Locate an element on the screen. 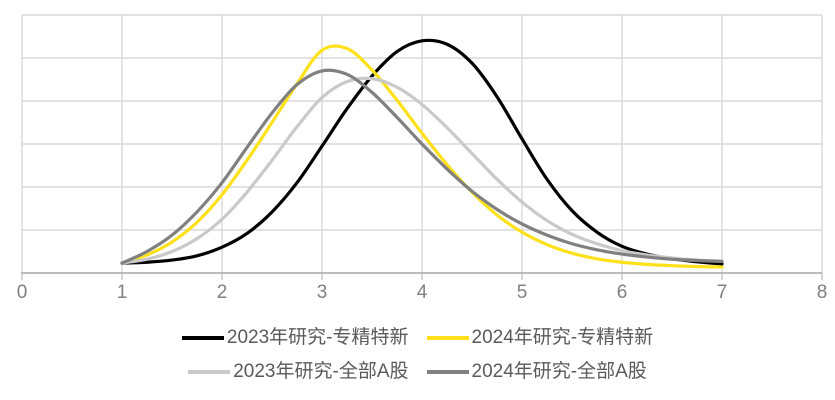  x-axis-tick-marks is located at coordinates (422, 276).